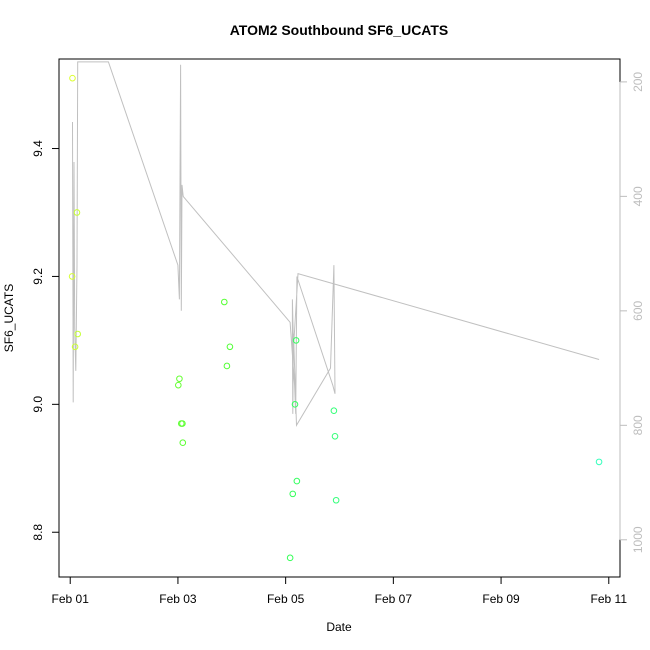 This screenshot has width=650, height=650. I want to click on y-tick-label: 9.4, so click(38, 148).